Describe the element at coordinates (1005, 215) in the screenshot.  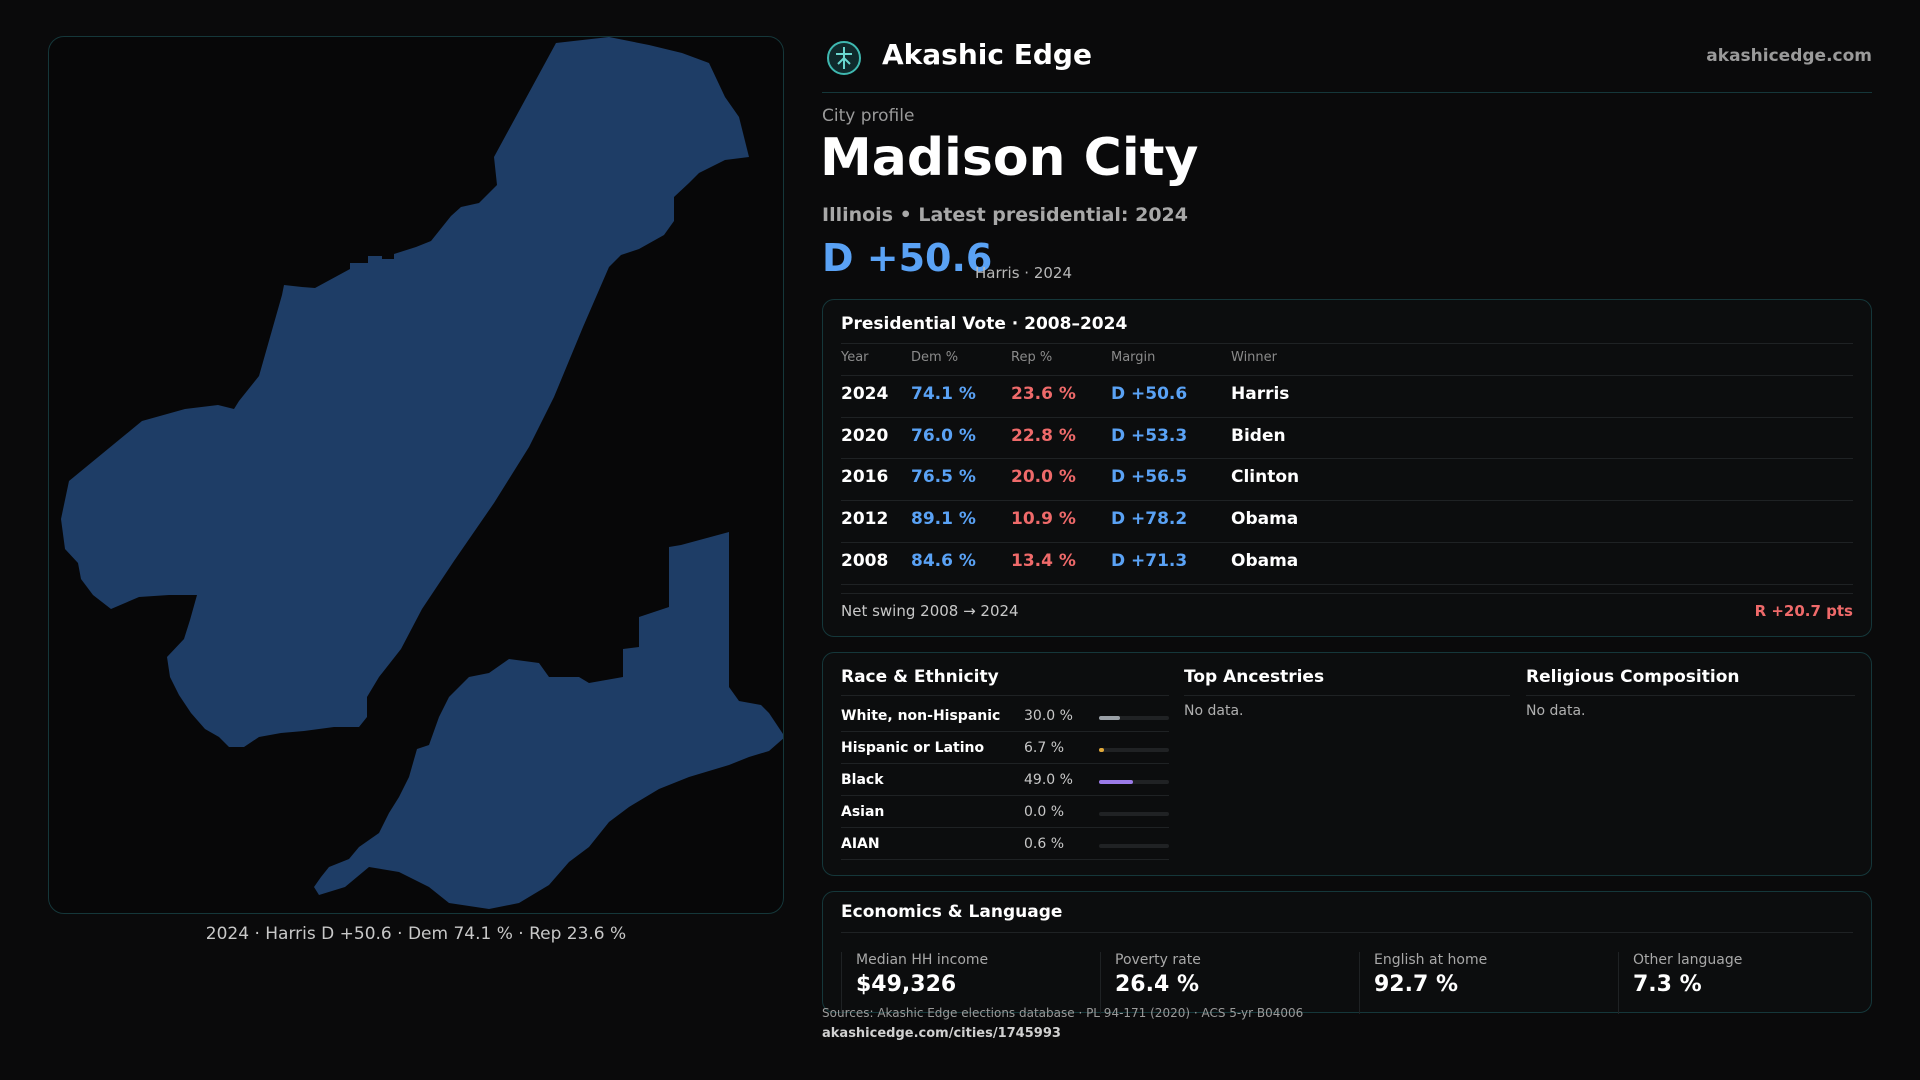
I see `profile-subtitle: Illinois • Latest presidential: 2024` at that location.